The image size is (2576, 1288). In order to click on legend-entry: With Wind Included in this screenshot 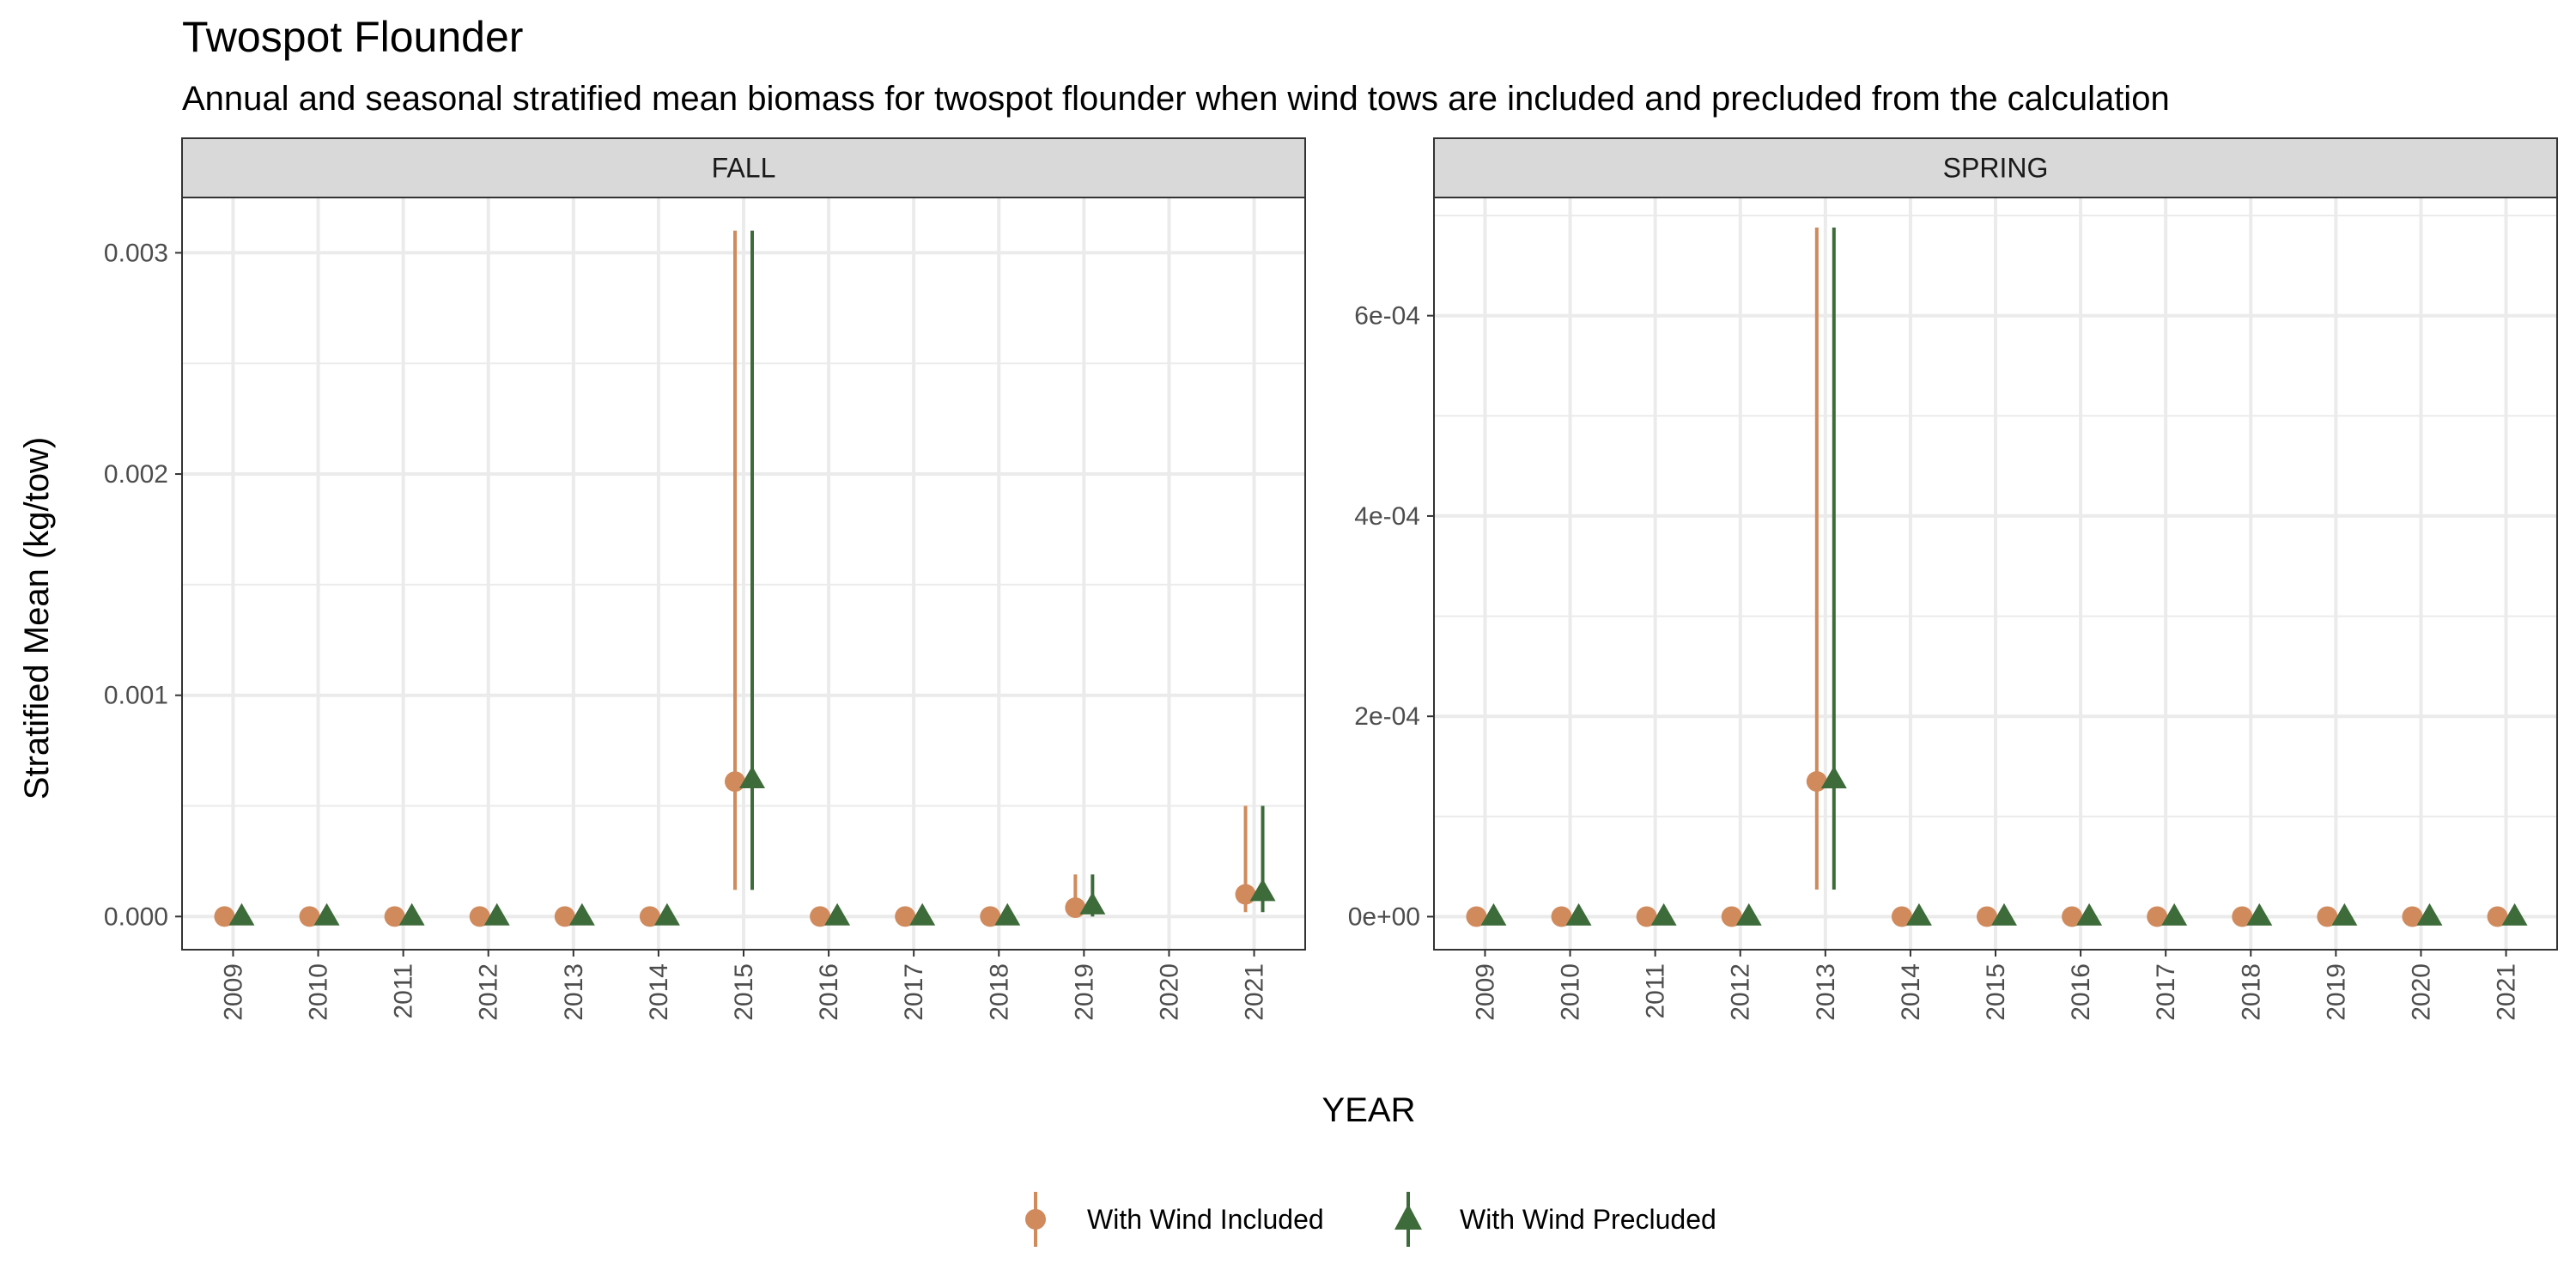, I will do `click(1174, 1219)`.